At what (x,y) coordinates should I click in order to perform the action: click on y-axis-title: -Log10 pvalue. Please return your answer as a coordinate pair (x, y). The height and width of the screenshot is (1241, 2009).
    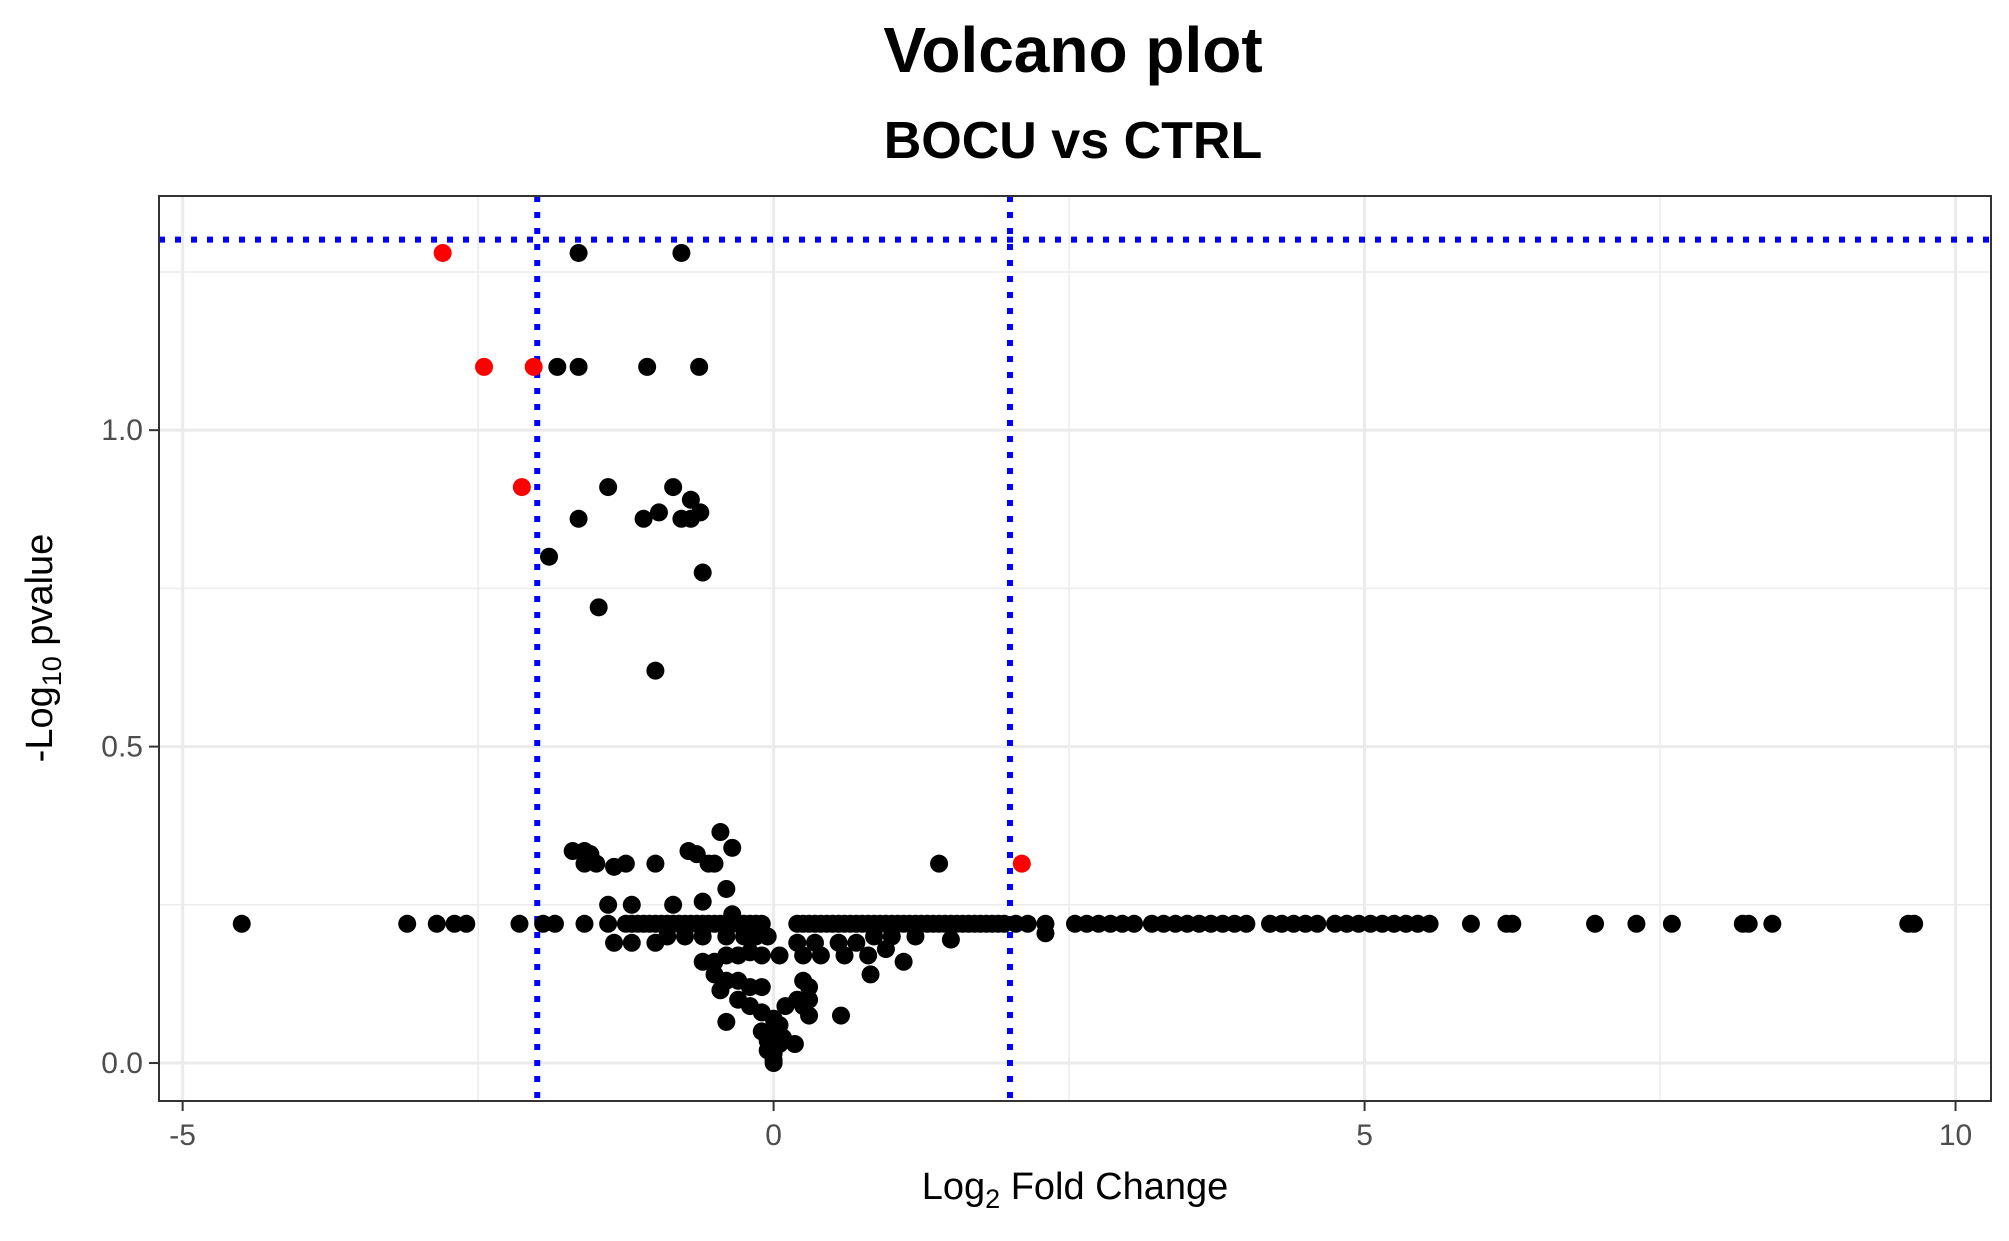
    Looking at the image, I should click on (43, 648).